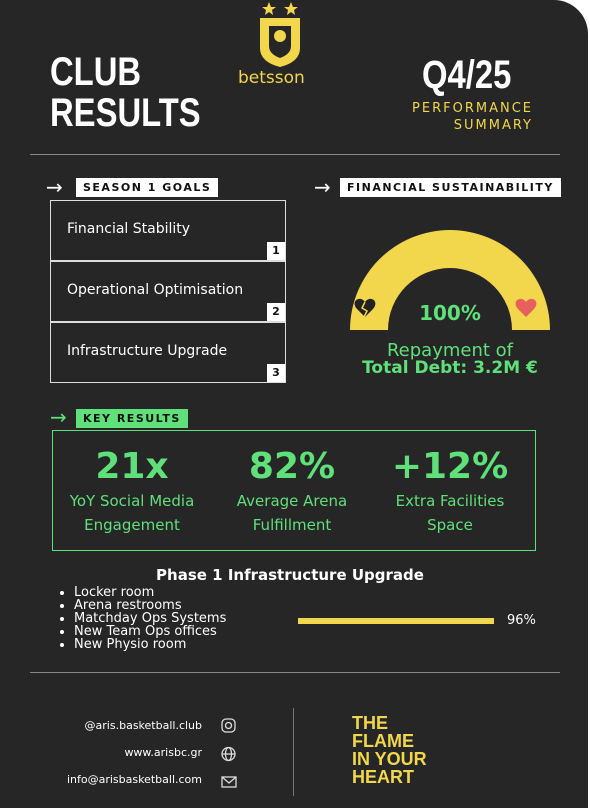  Describe the element at coordinates (271, 78) in the screenshot. I see `sponsor: betsson` at that location.